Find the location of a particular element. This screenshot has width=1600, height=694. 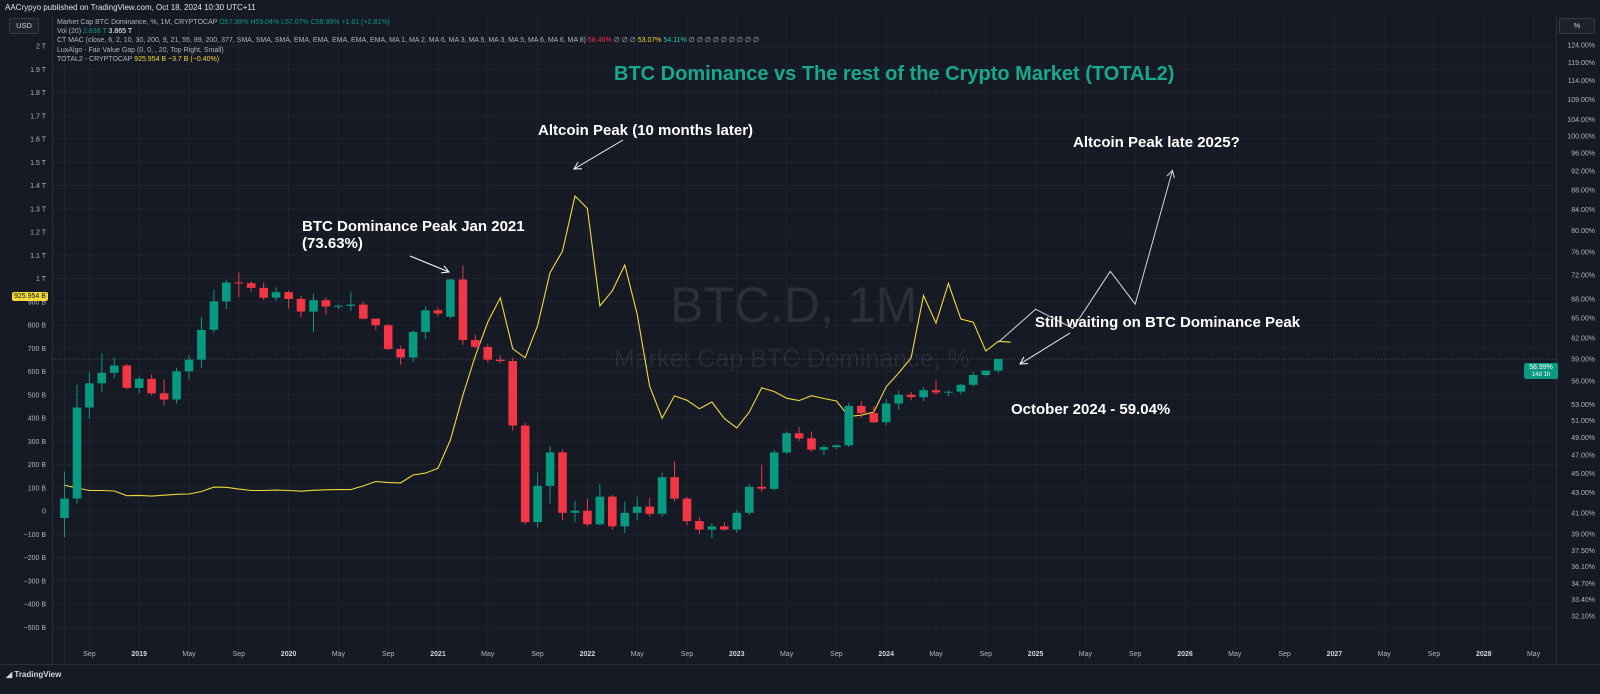

right-axis-tick-label: 62.00% is located at coordinates (1583, 338).